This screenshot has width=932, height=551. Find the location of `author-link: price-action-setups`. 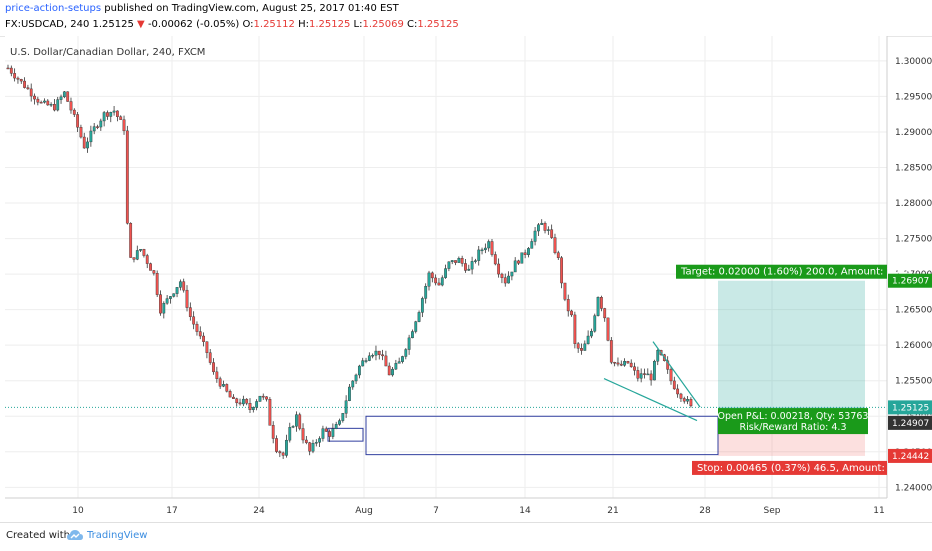

author-link: price-action-setups is located at coordinates (53, 8).